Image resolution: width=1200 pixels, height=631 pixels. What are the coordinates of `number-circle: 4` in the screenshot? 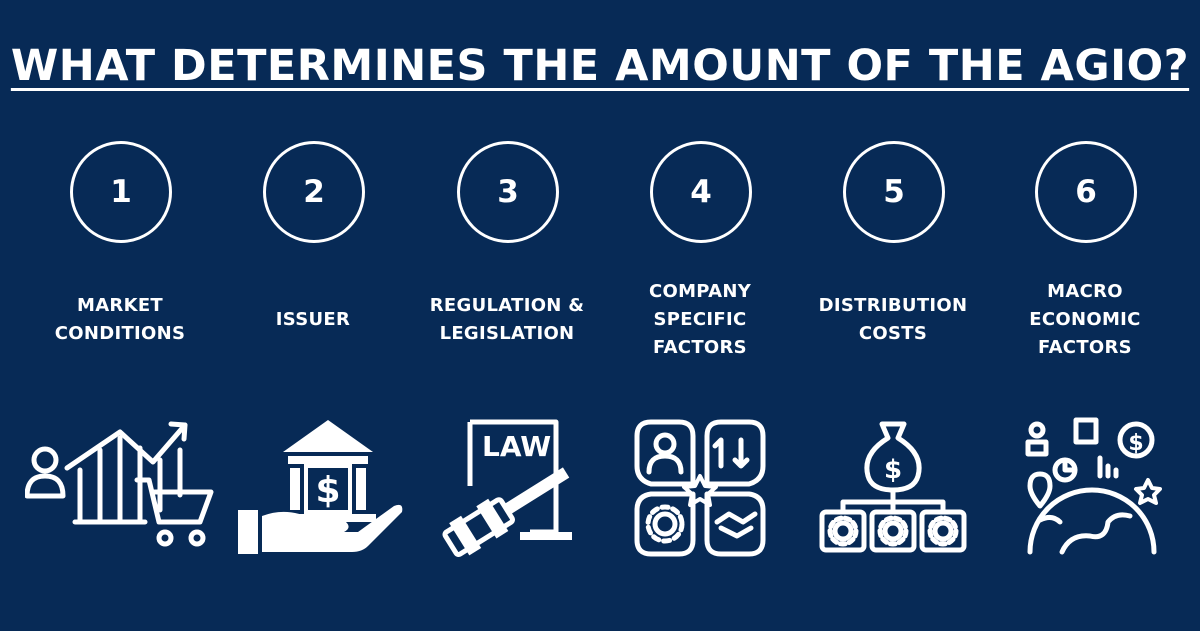 It's located at (701, 192).